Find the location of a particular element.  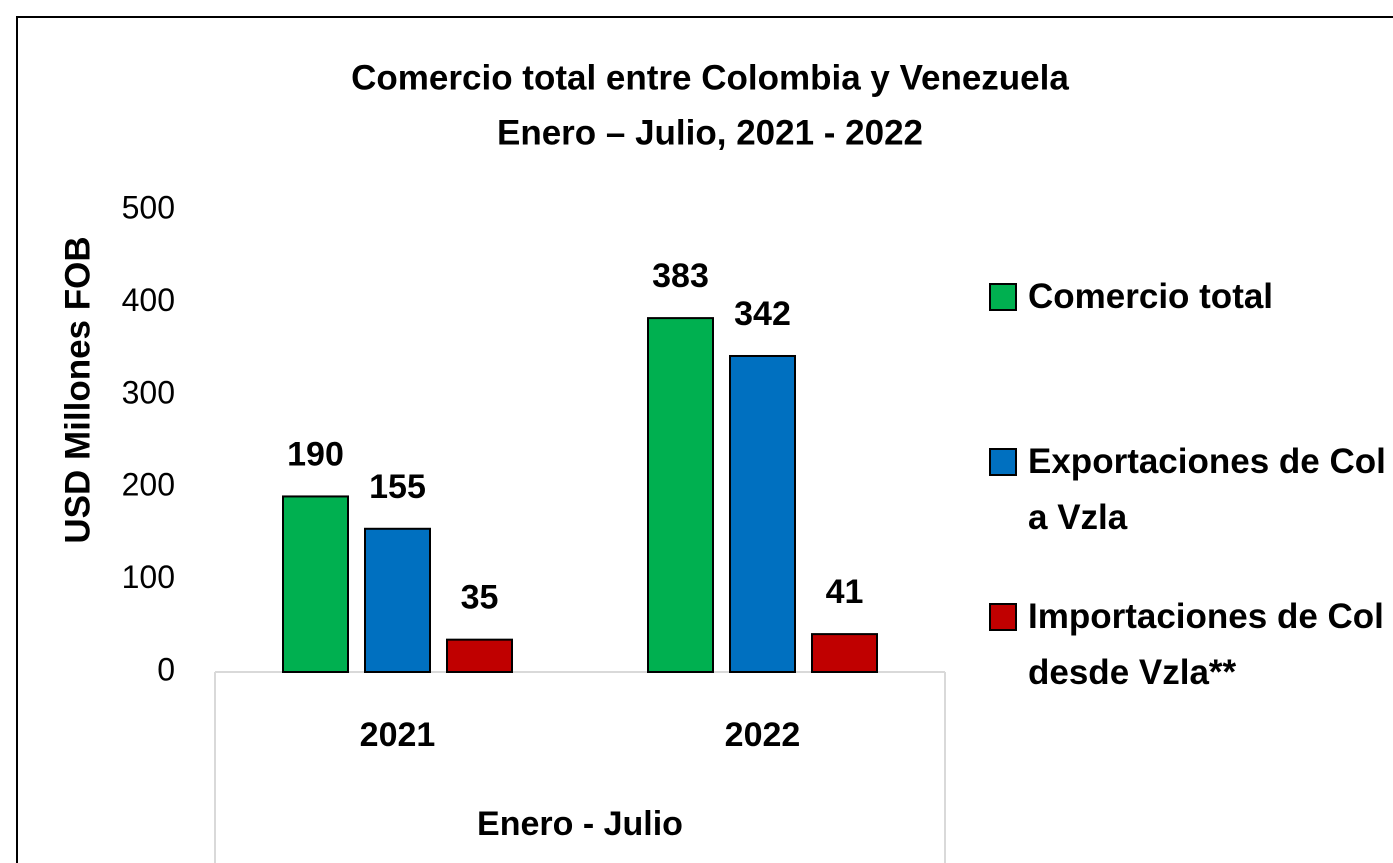

y-tick-label: 200 is located at coordinates (148, 485).